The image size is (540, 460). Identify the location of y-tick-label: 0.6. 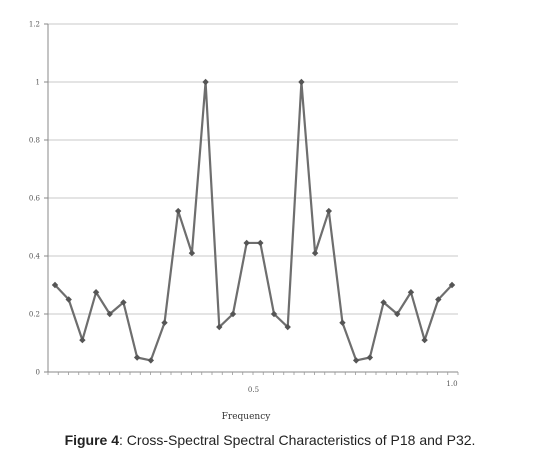
(35, 199).